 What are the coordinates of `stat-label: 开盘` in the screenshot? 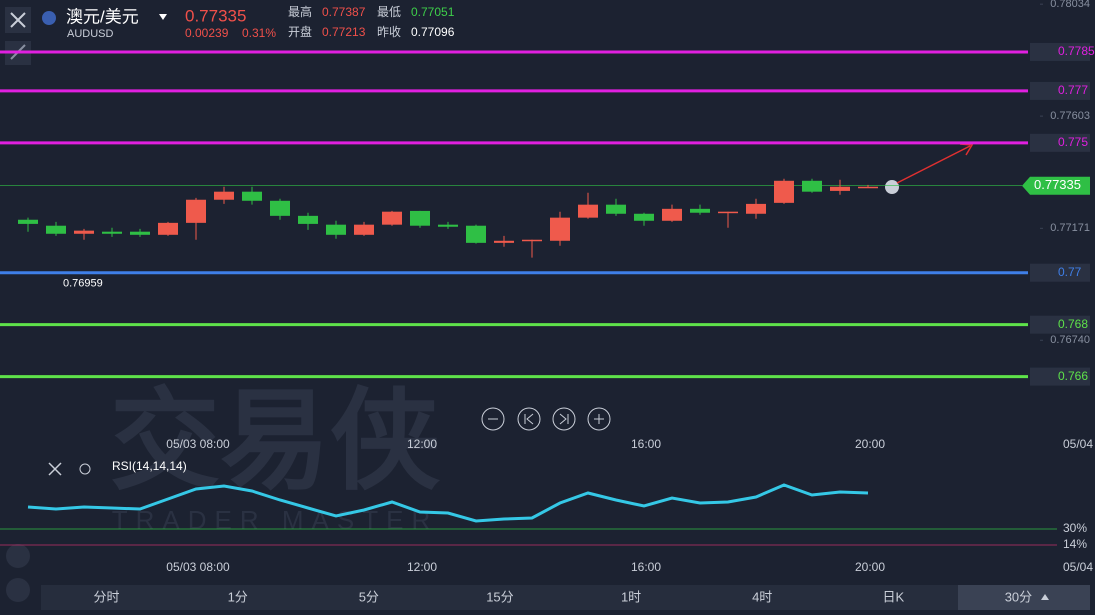 It's located at (300, 31).